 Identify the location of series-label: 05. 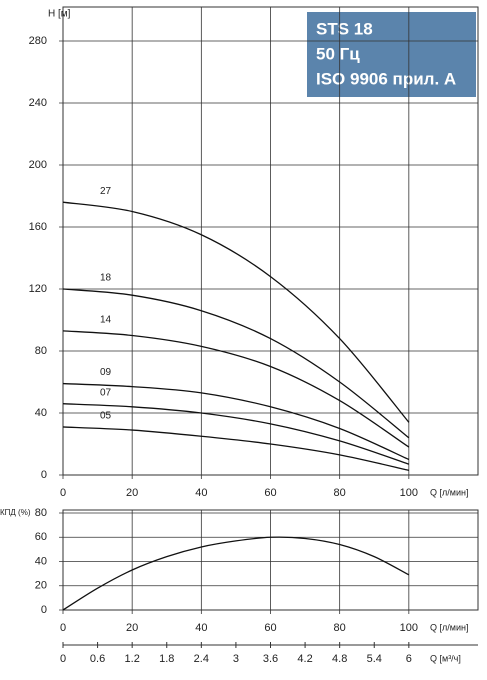
(106, 416).